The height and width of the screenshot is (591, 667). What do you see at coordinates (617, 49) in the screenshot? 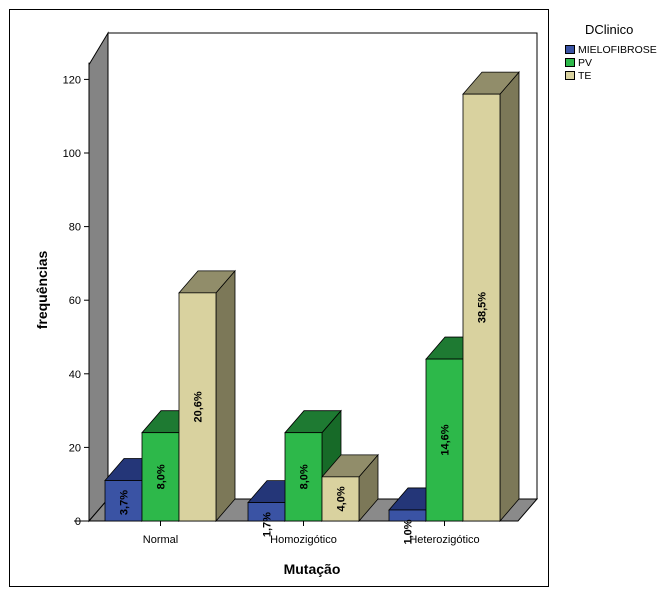
I see `legend-label-mielofibrose: MIELOFIBROSE` at bounding box center [617, 49].